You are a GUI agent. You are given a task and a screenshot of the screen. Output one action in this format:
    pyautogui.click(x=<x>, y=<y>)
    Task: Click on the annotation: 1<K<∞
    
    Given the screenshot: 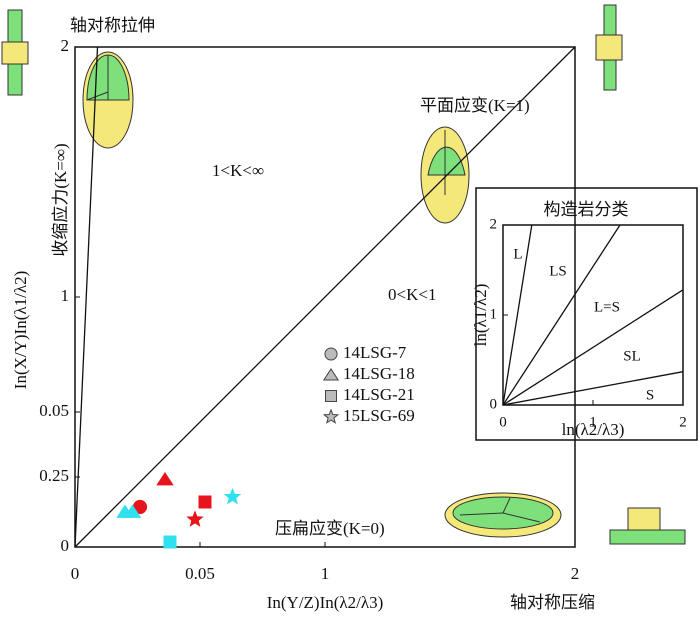 What is the action you would take?
    pyautogui.click(x=238, y=170)
    